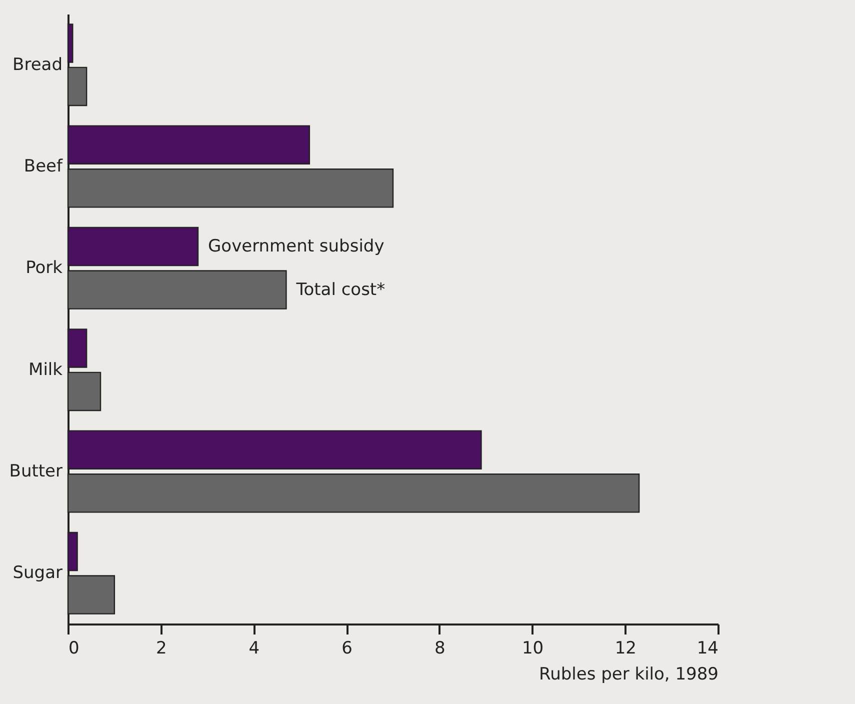 Image resolution: width=855 pixels, height=704 pixels. Describe the element at coordinates (707, 648) in the screenshot. I see `x-tick-label: 14` at that location.